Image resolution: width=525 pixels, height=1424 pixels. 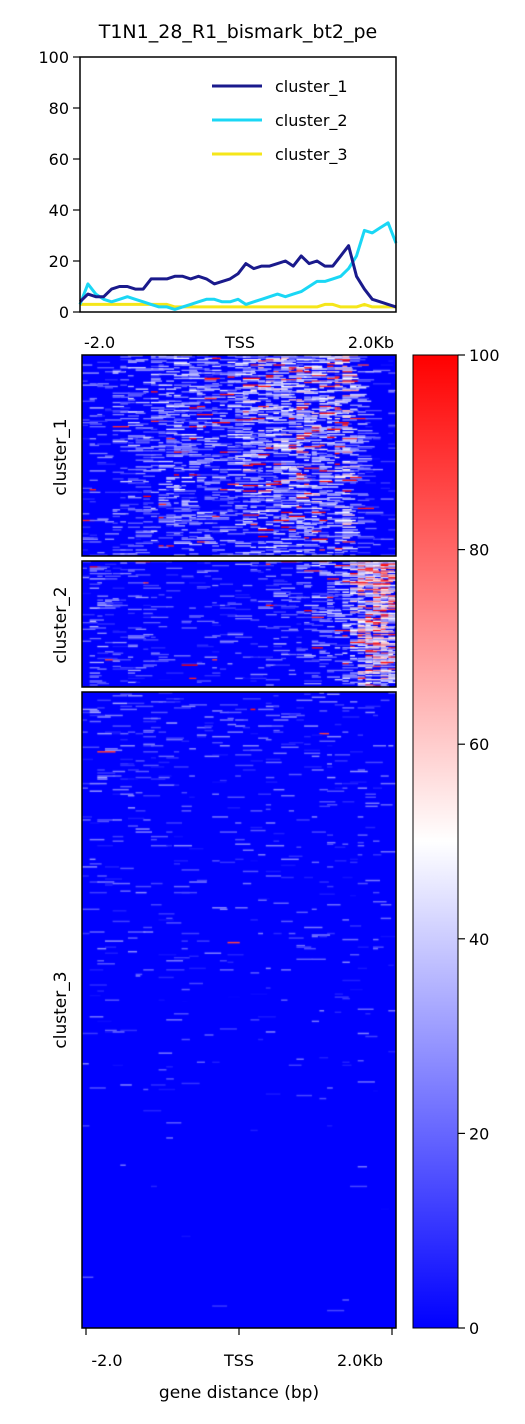 I want to click on heatmap-x-tick-label-start: -2.0, so click(x=106, y=1360).